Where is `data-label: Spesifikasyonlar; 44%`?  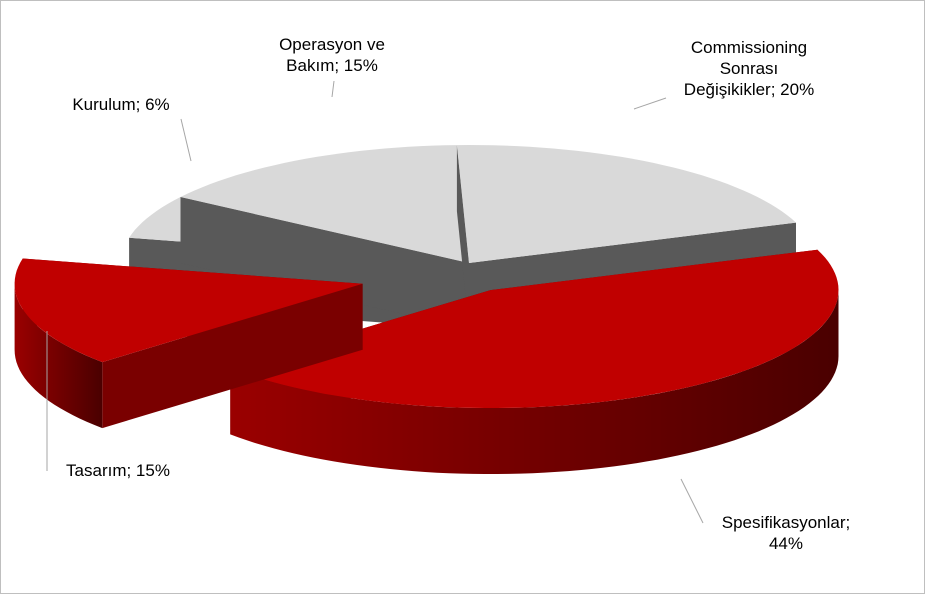
data-label: Spesifikasyonlar; 44% is located at coordinates (786, 533).